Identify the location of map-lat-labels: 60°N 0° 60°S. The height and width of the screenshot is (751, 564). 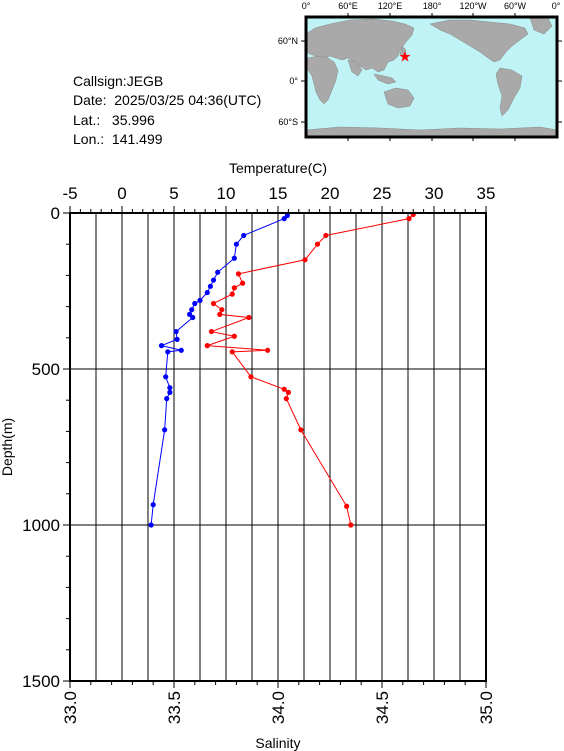
(288, 81).